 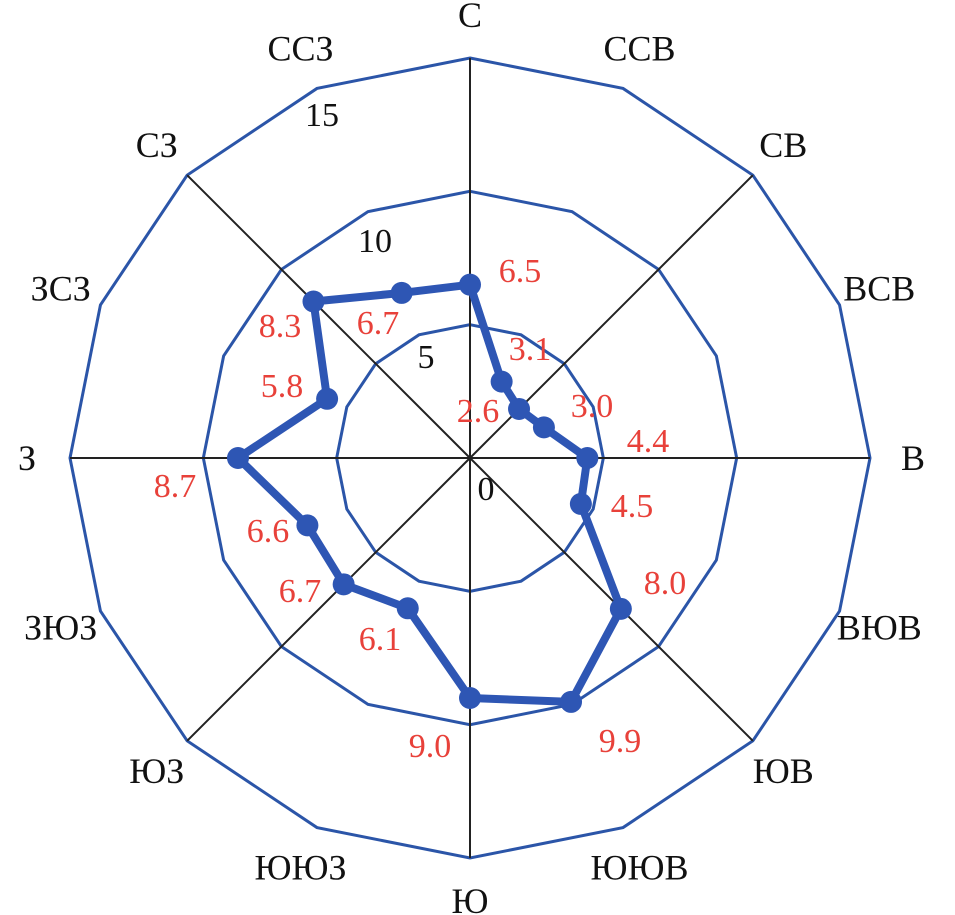 What do you see at coordinates (300, 49) in the screenshot?
I see `category-label: ССЗ` at bounding box center [300, 49].